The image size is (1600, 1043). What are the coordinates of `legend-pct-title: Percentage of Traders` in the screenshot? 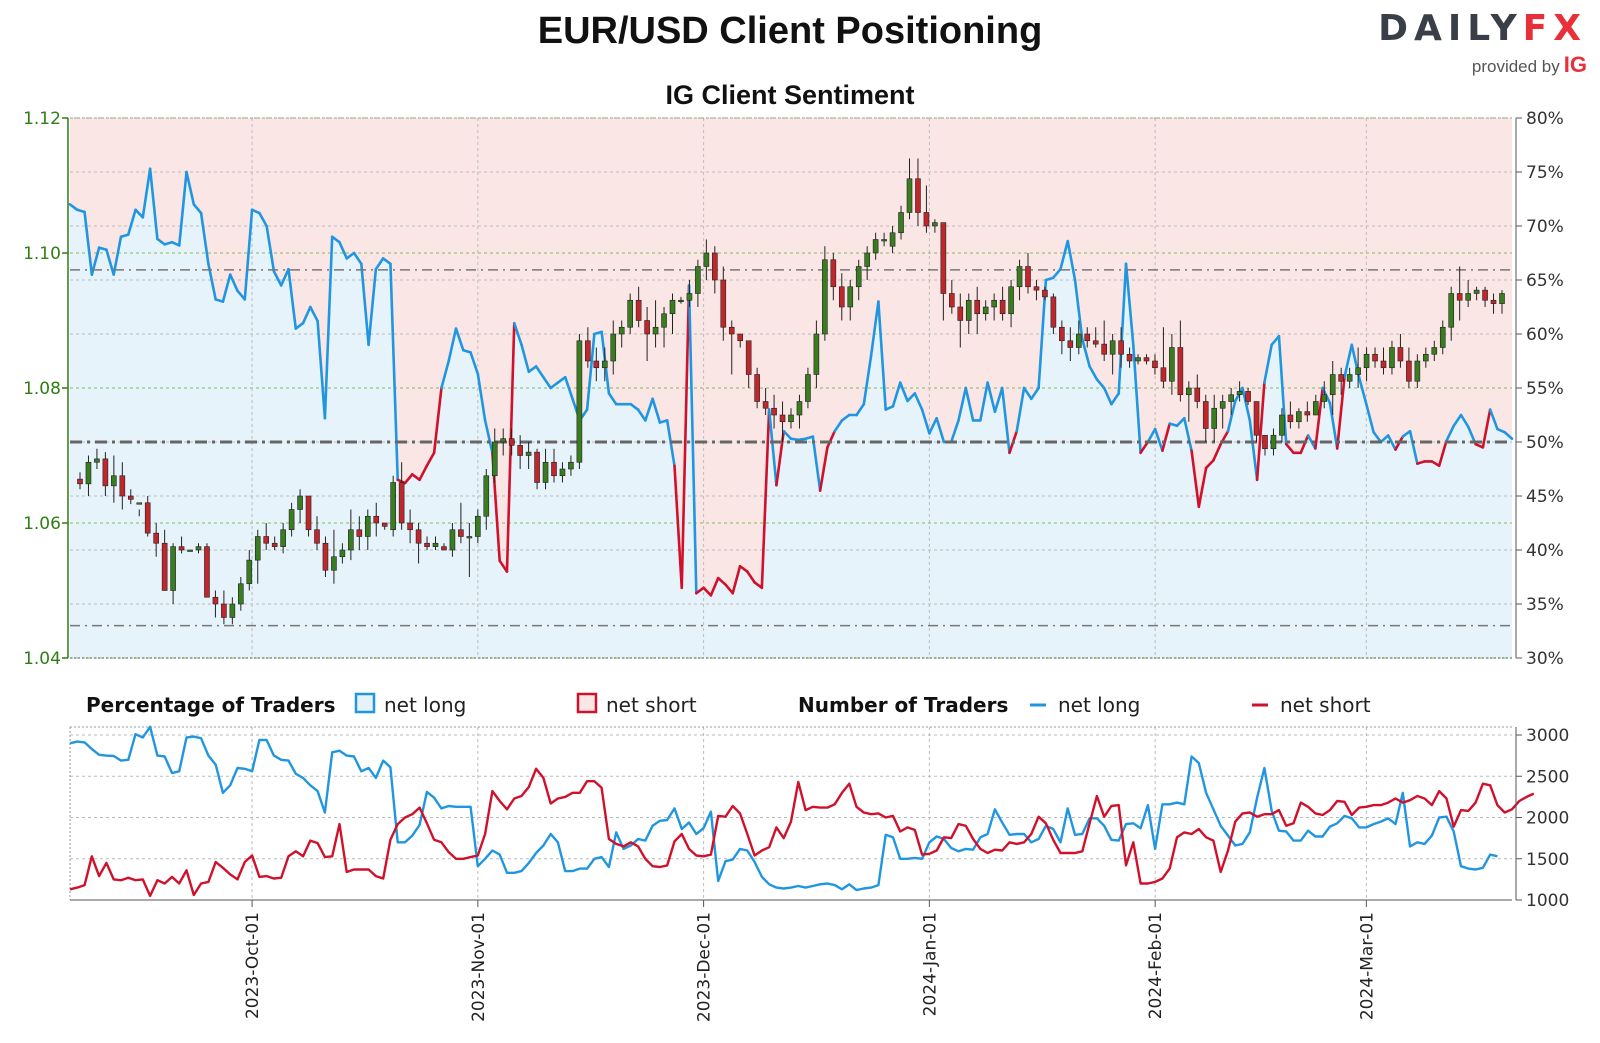 It's located at (211, 705).